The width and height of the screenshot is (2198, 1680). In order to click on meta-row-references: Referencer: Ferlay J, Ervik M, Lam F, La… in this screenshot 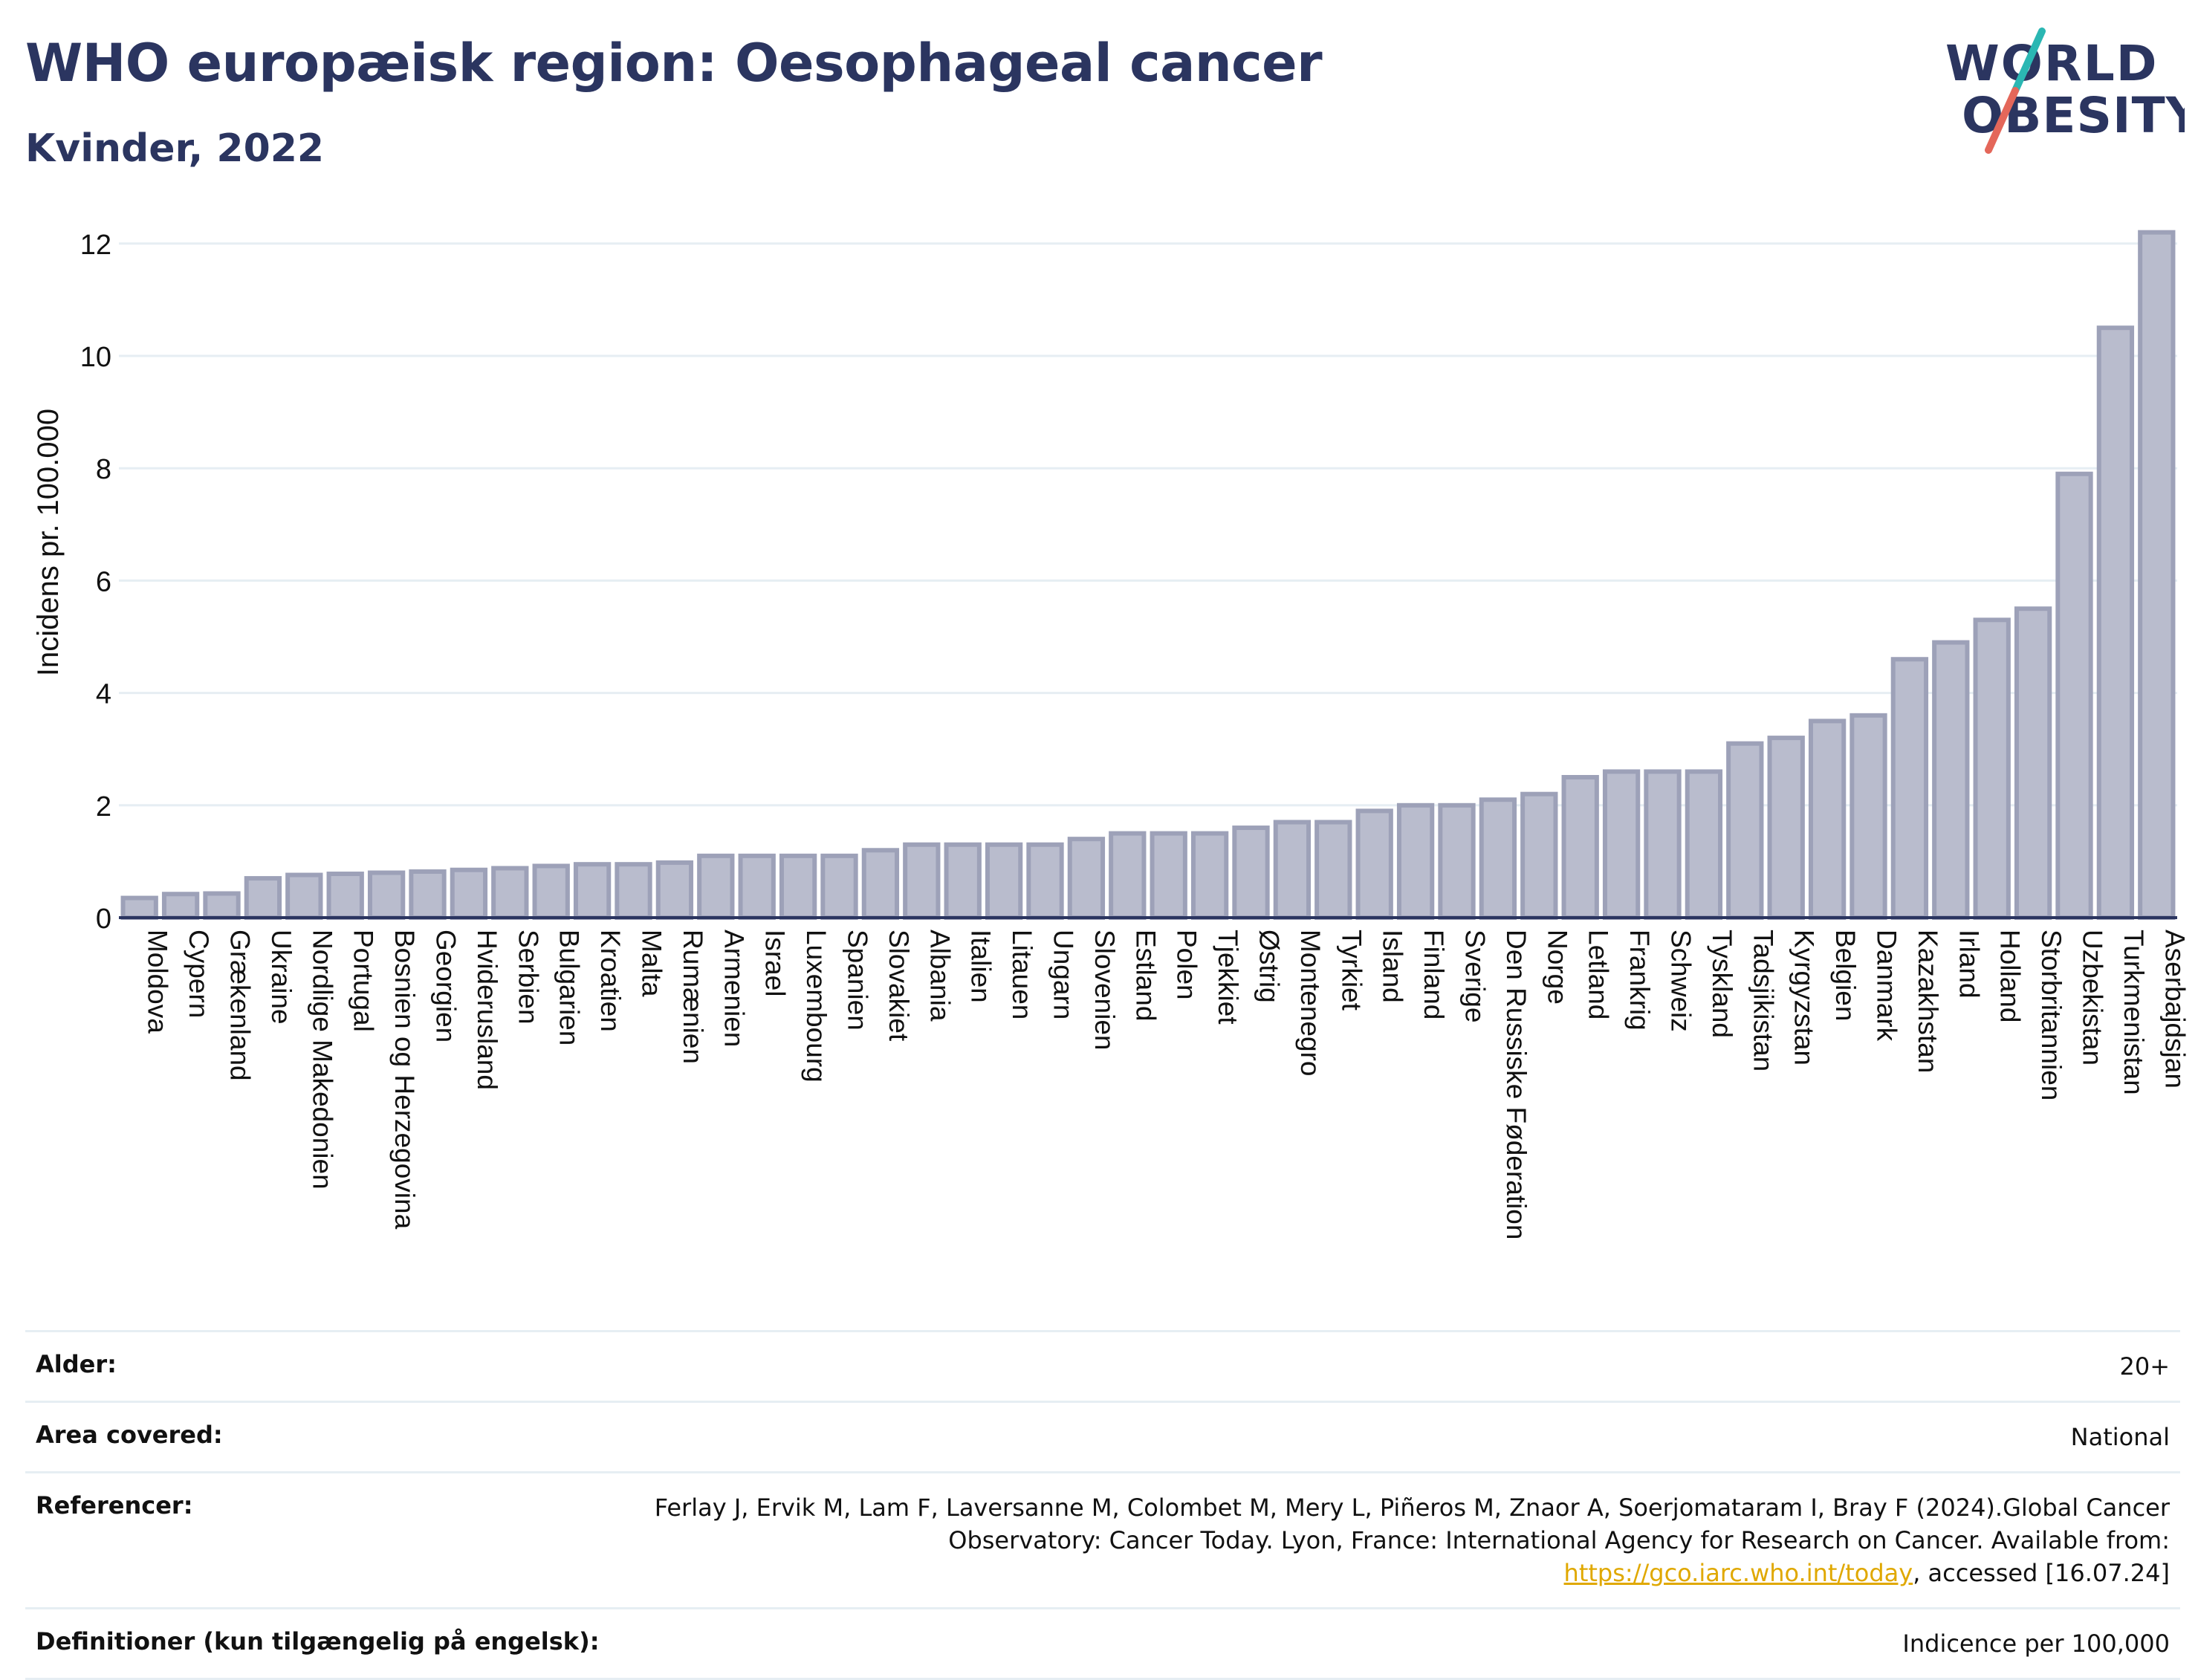, I will do `click(1102, 1539)`.